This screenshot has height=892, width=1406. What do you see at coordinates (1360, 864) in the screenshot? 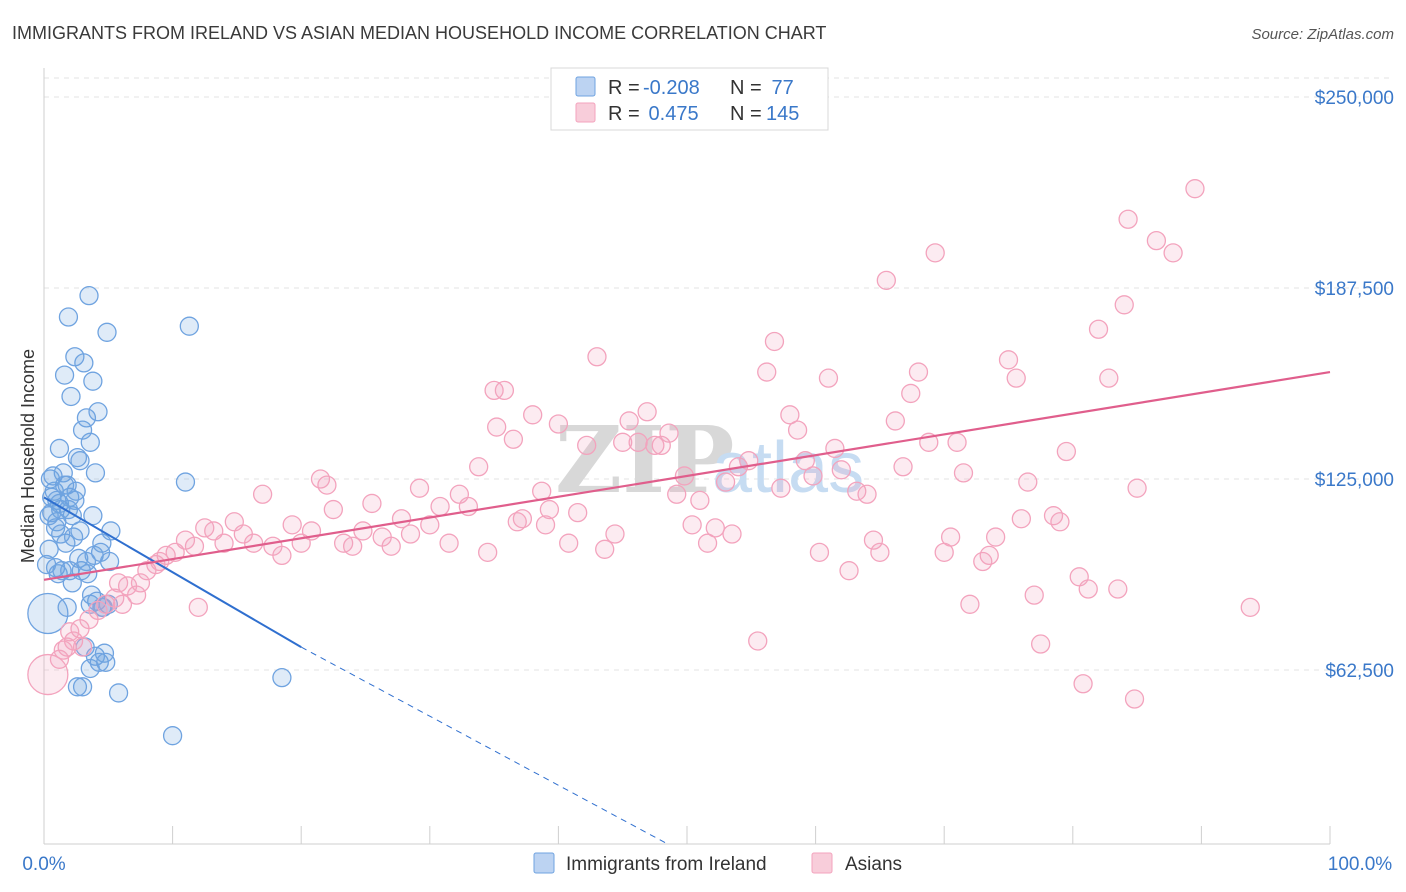
I see `x-tick-label-max: 100.0%` at bounding box center [1360, 864].